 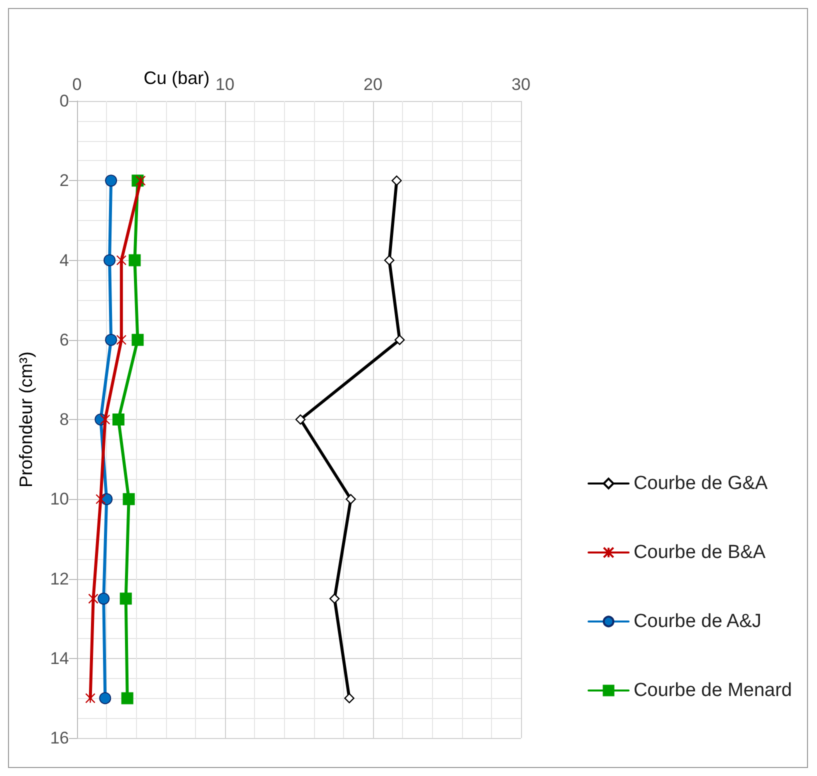 What do you see at coordinates (373, 84) in the screenshot?
I see `x-tick-label: 20` at bounding box center [373, 84].